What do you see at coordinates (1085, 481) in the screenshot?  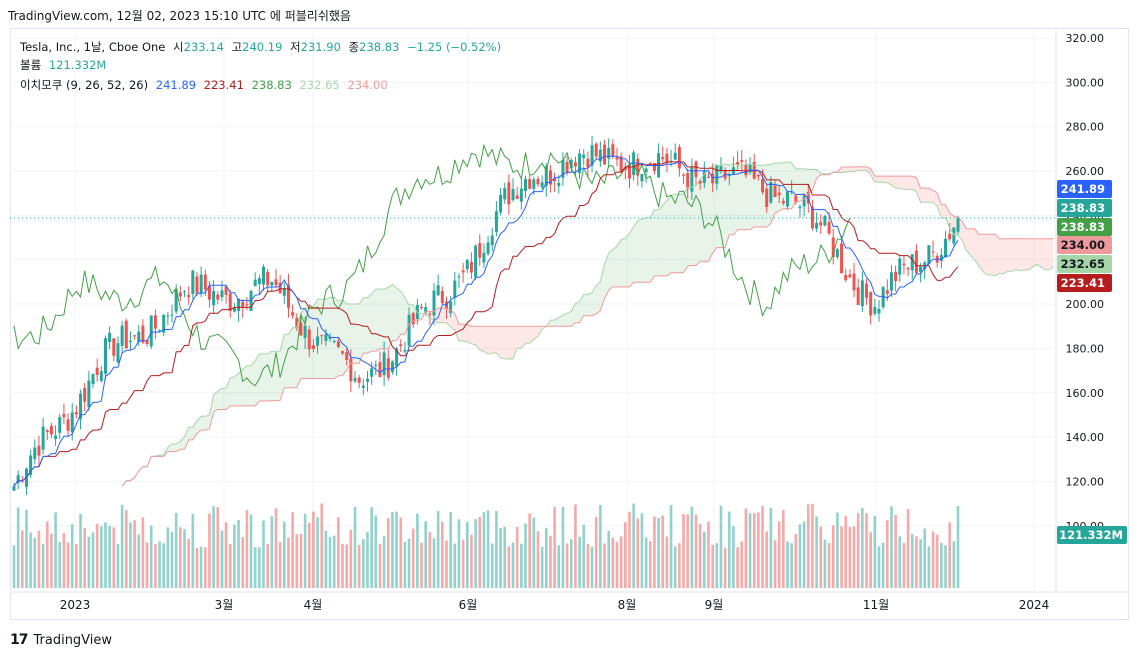 I see `y-tick-label: 120.00` at bounding box center [1085, 481].